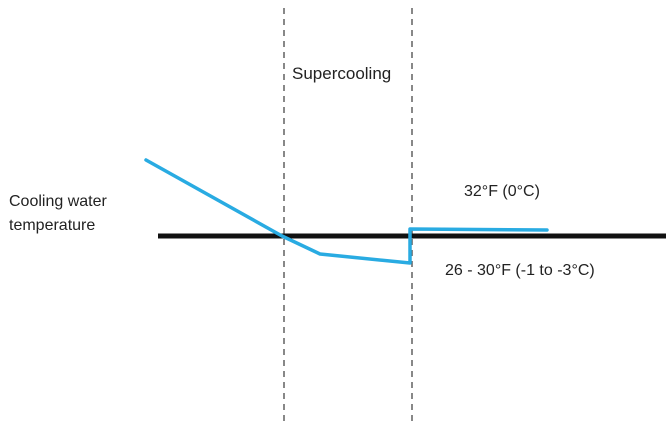 Image resolution: width=666 pixels, height=423 pixels. I want to click on freezing-point-label: 32°F (0°C), so click(502, 191).